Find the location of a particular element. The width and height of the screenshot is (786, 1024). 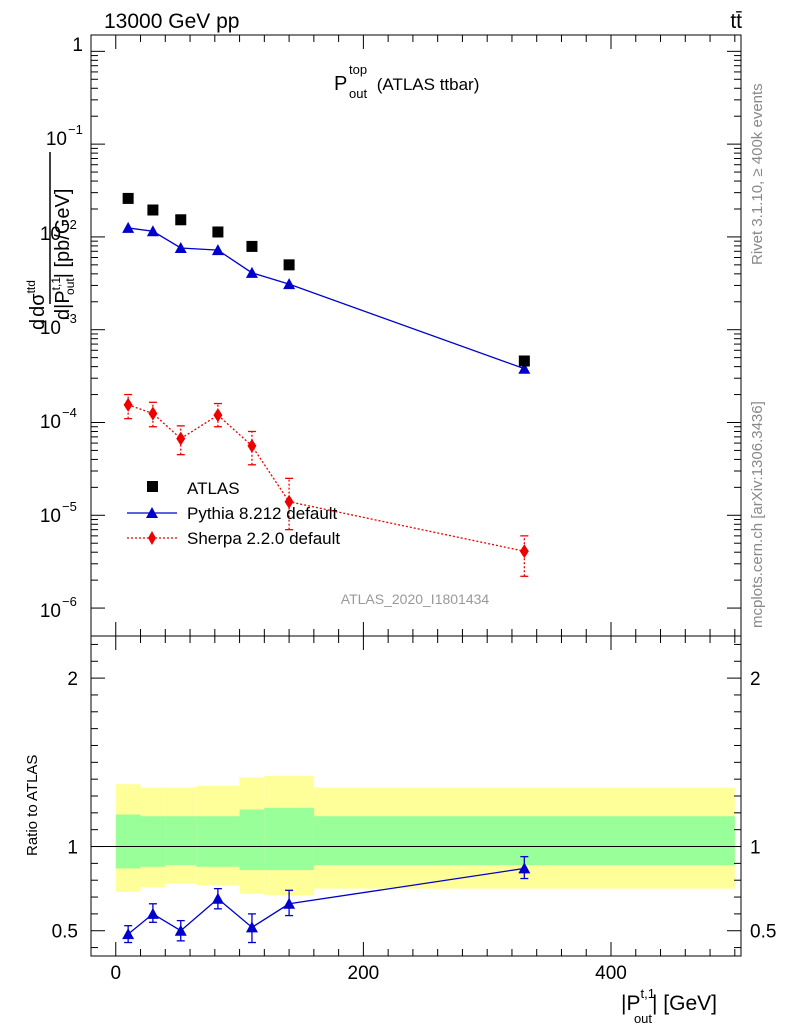

ytick-label-exponent: −3 is located at coordinates (69, 318).